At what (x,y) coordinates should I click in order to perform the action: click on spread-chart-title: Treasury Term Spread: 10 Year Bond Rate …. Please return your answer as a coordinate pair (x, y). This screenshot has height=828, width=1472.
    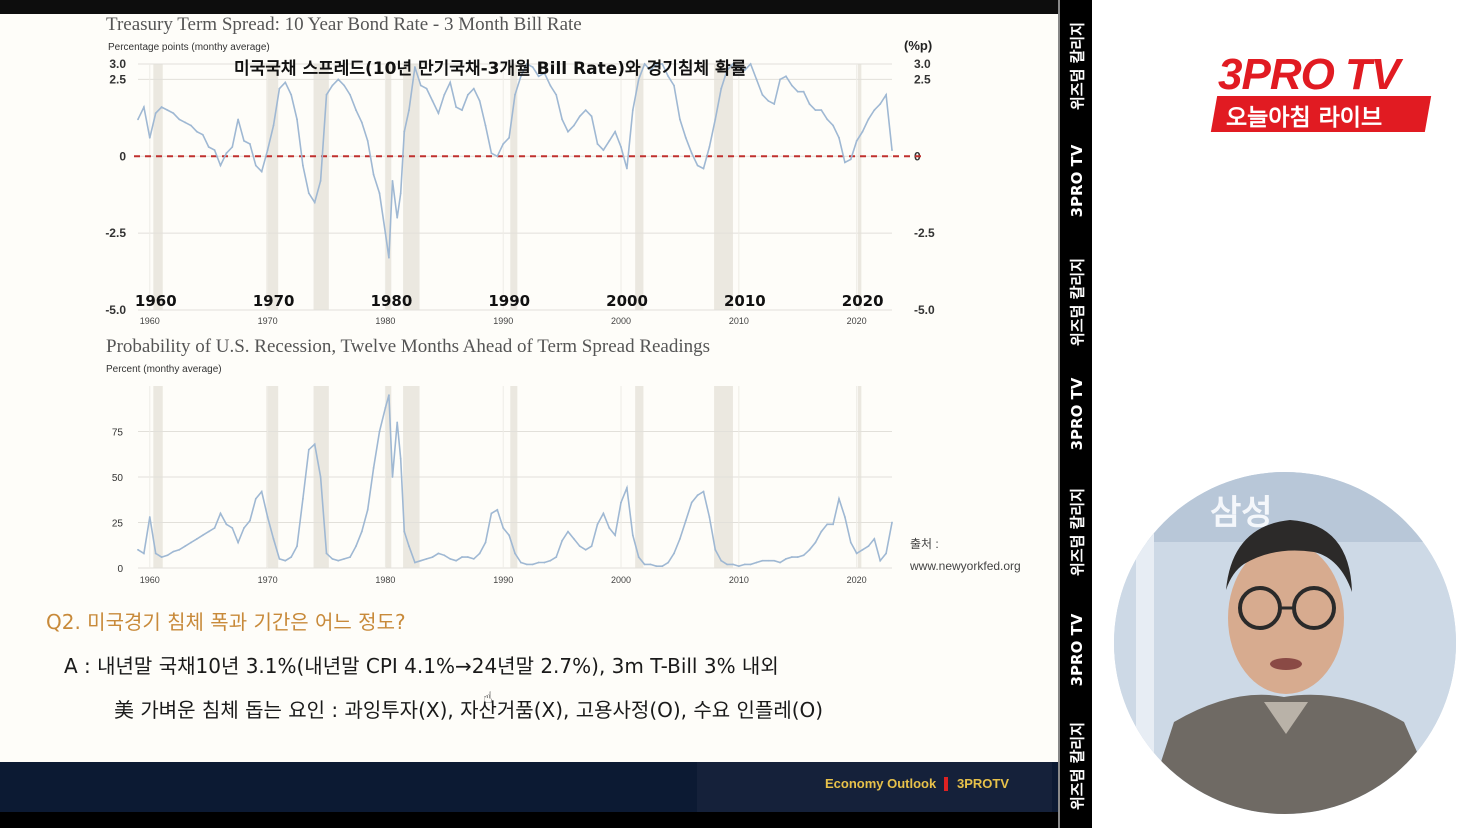
    Looking at the image, I should click on (344, 24).